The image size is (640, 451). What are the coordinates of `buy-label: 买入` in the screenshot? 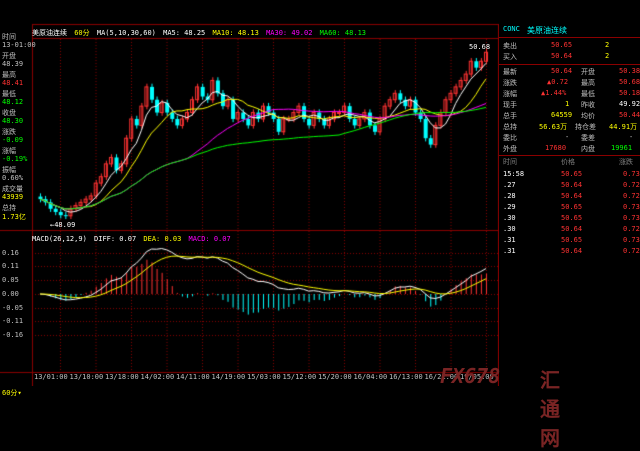 It's located at (510, 57).